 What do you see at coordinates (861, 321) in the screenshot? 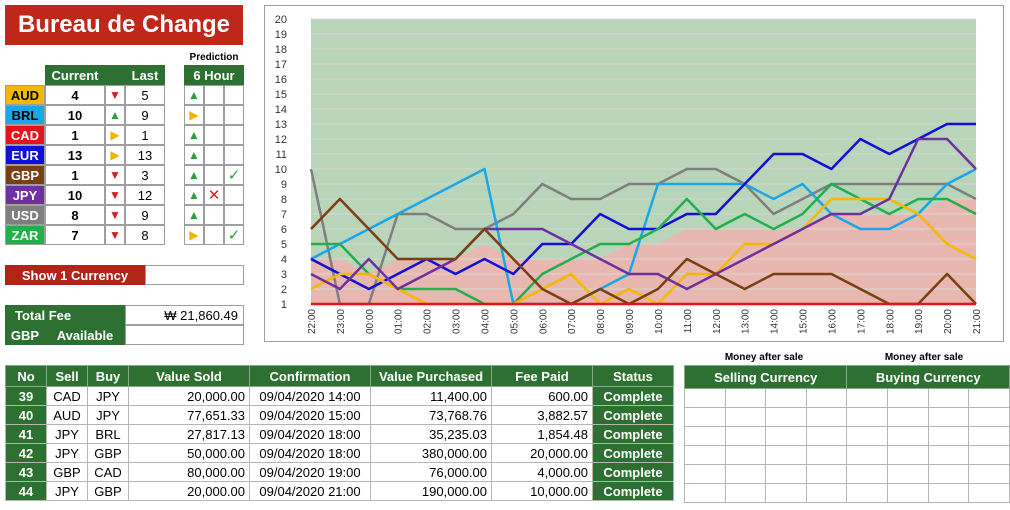
I see `x-tick-label: 17:00` at bounding box center [861, 321].